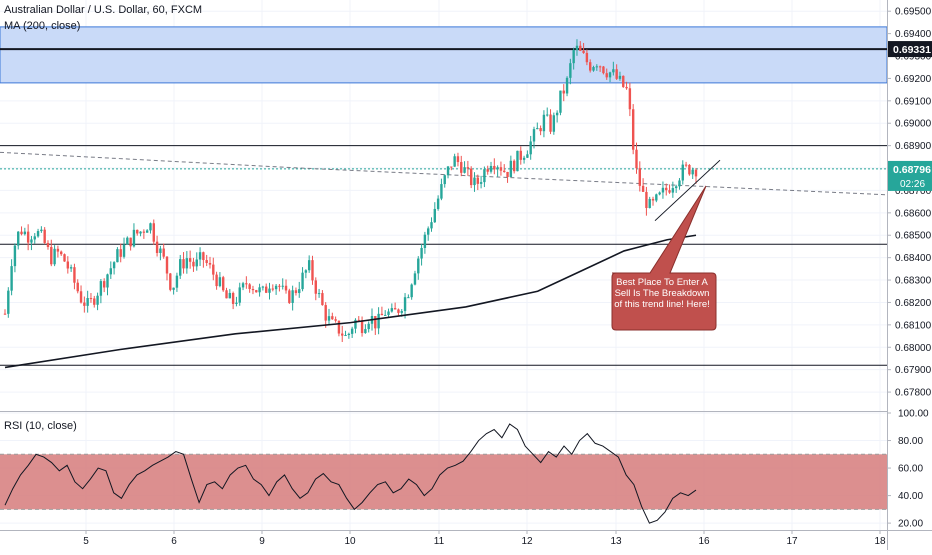  Describe the element at coordinates (527, 541) in the screenshot. I see `time-tick-label: 12` at that location.